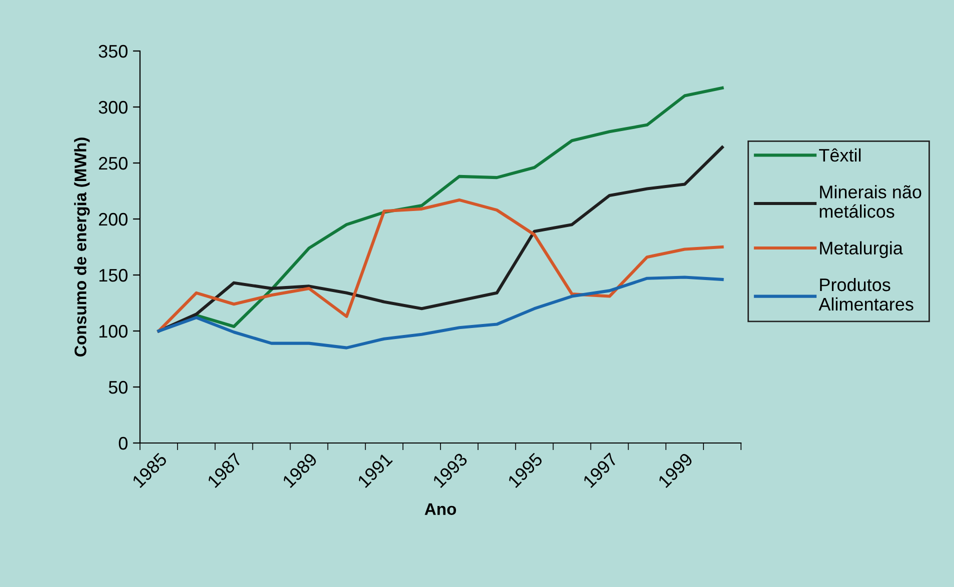 Image resolution: width=954 pixels, height=587 pixels. Describe the element at coordinates (123, 443) in the screenshot. I see `y-tick-label: 0` at that location.